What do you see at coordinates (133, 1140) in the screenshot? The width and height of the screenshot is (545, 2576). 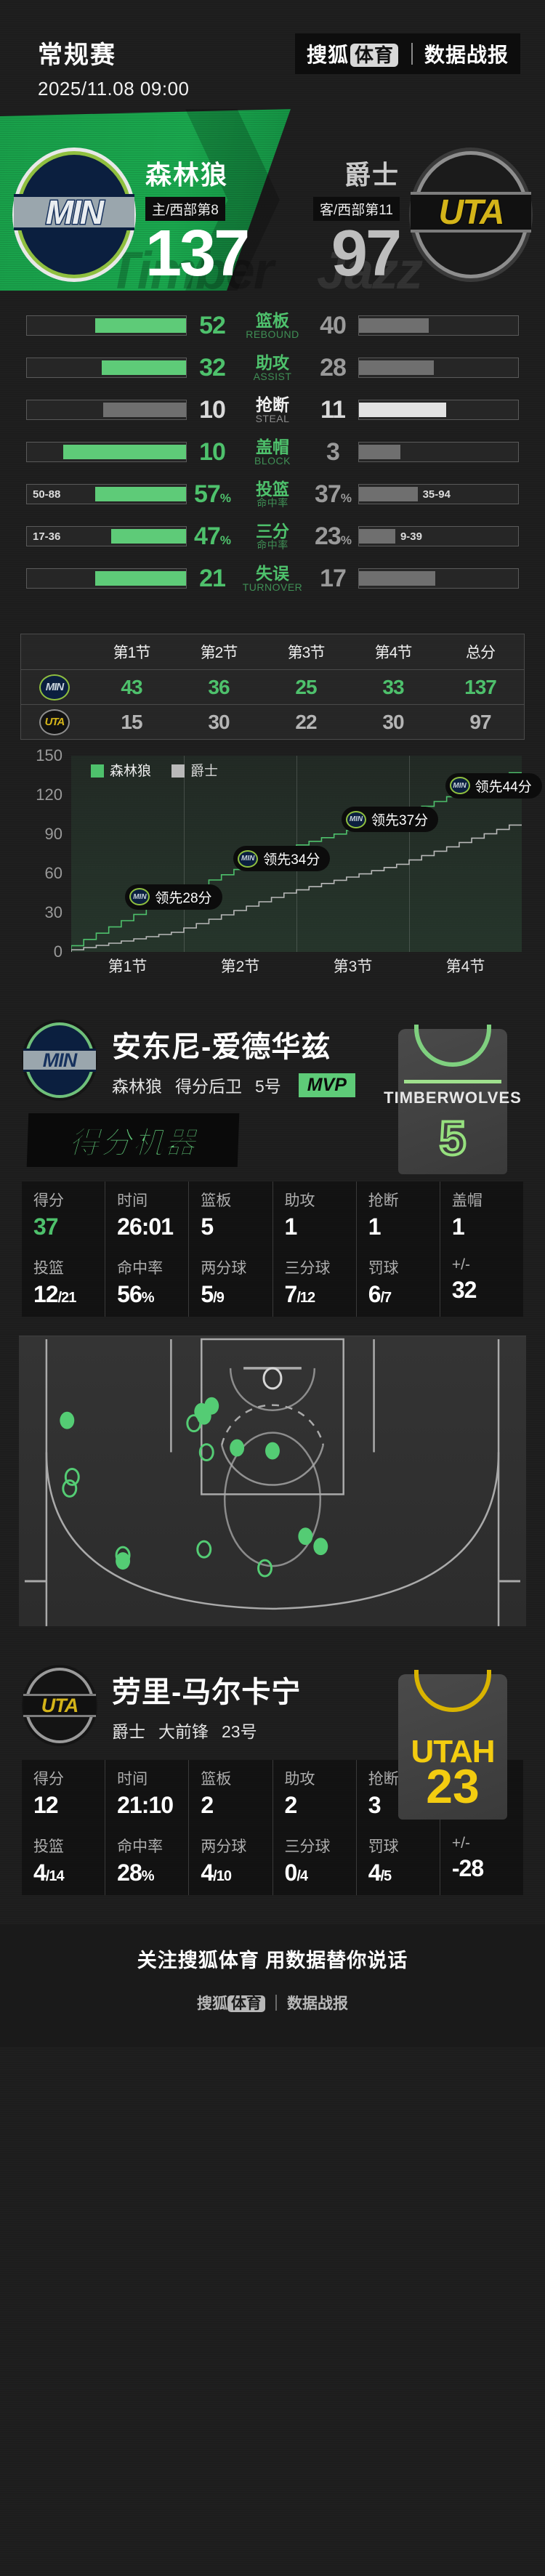 I see `mvp-banner: 得分机器` at bounding box center [133, 1140].